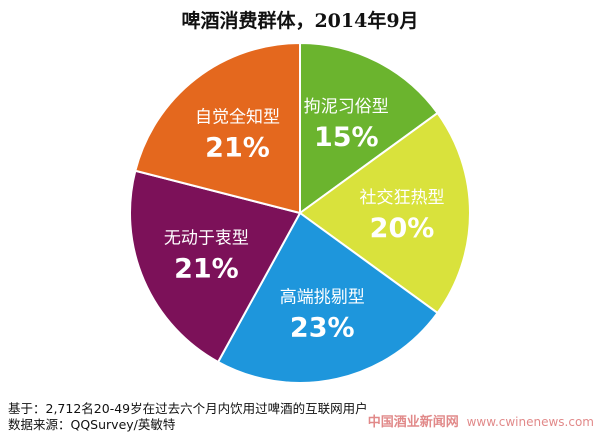 The height and width of the screenshot is (433, 600). I want to click on slice-percent-label: 20%, so click(402, 228).